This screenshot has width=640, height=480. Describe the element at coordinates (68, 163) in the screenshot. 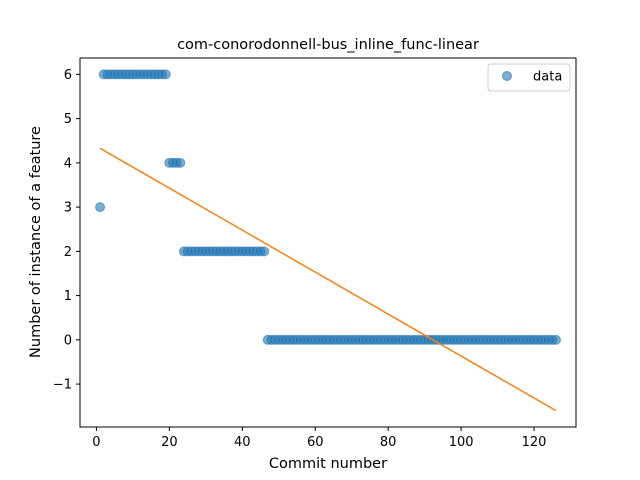

I see `y-tick-label: 4` at that location.